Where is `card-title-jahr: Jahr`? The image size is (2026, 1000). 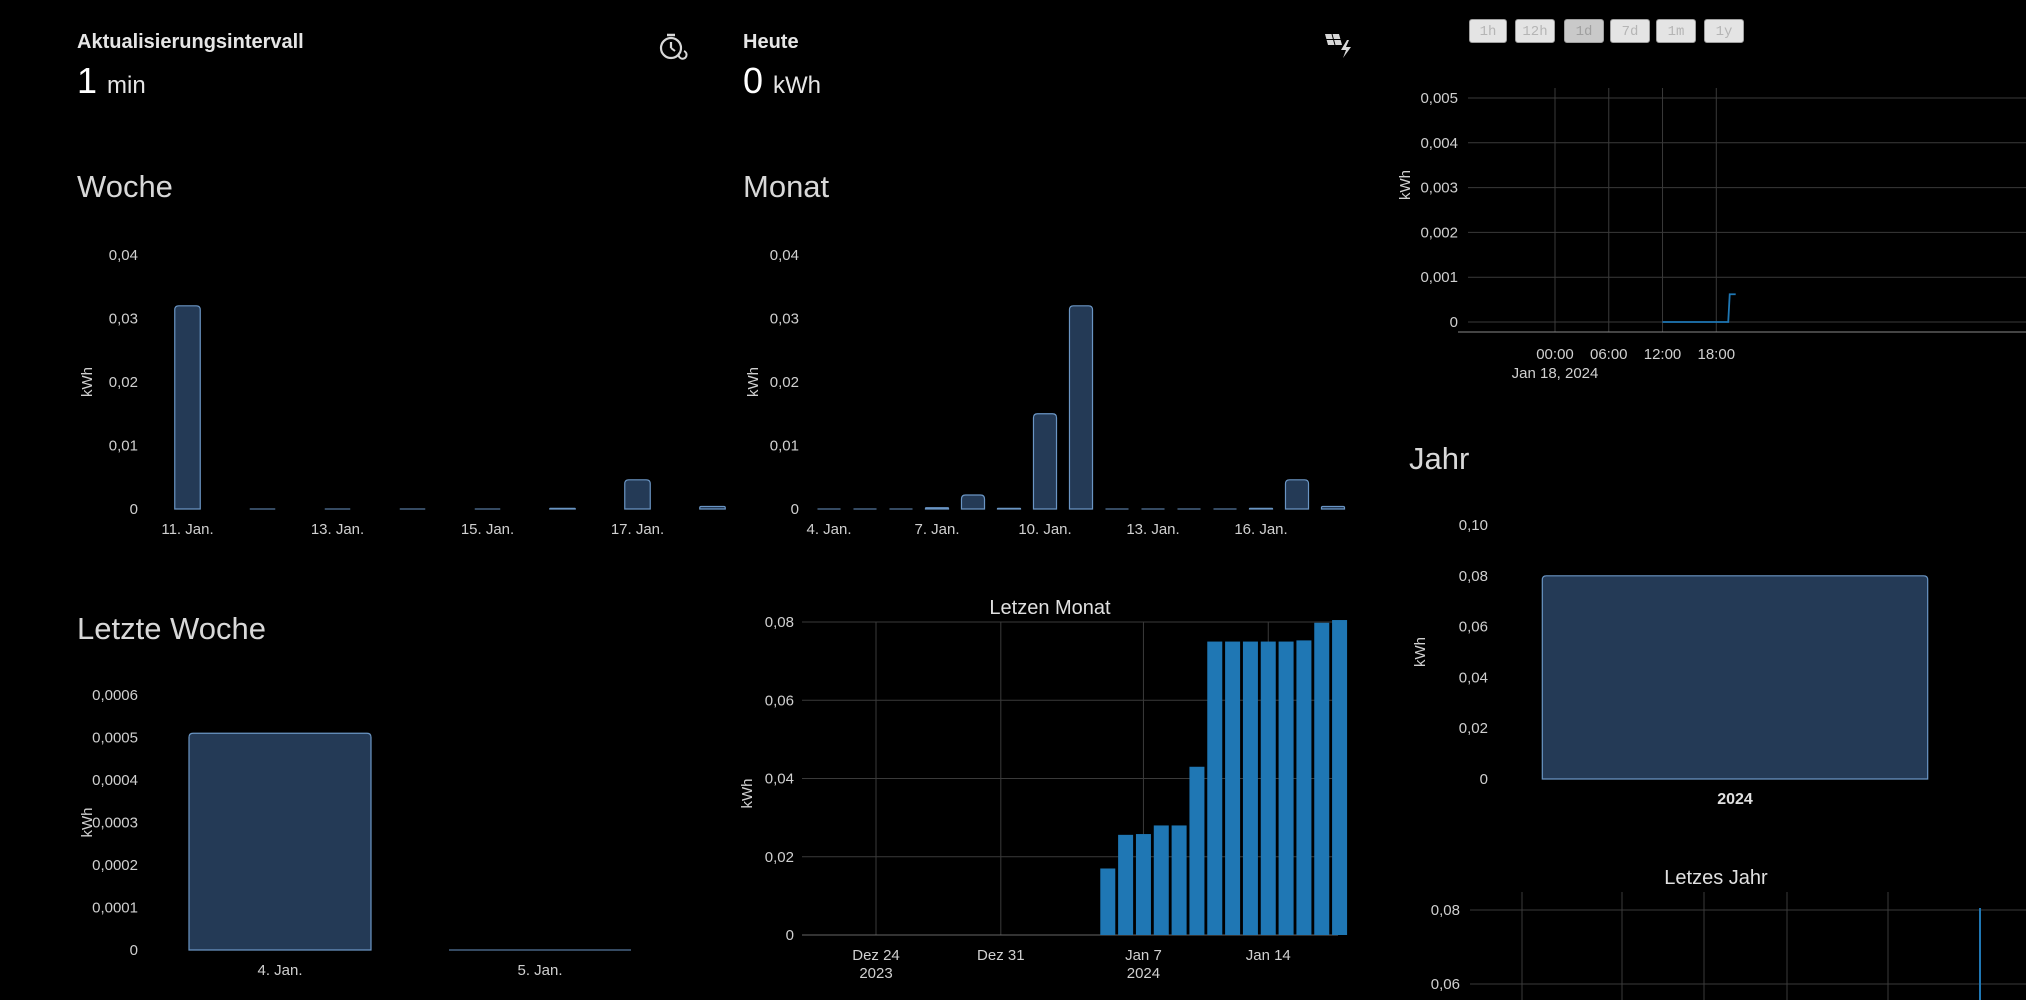
card-title-jahr: Jahr is located at coordinates (1439, 458).